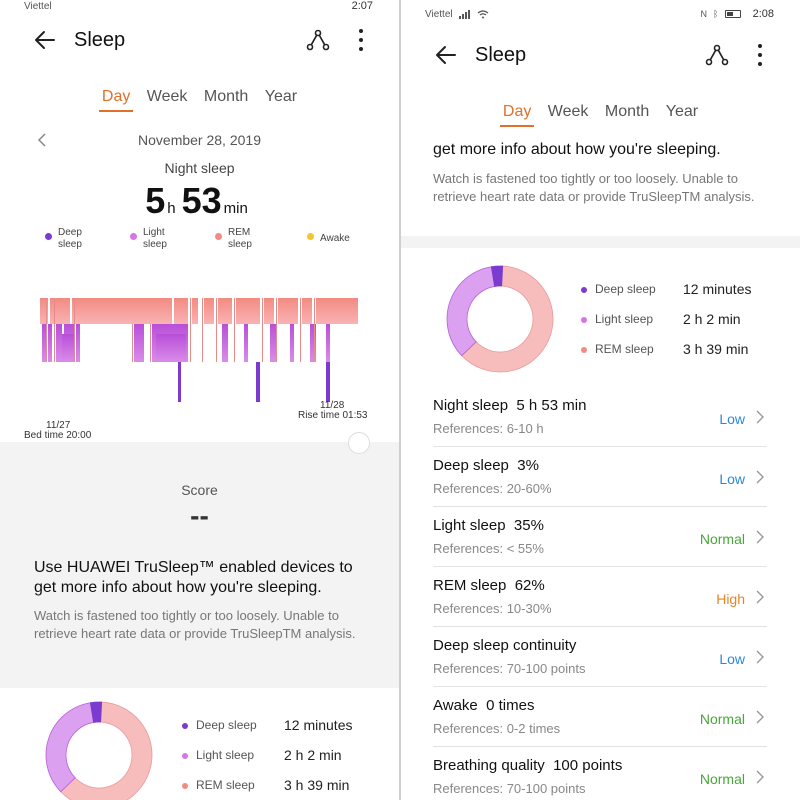 The width and height of the screenshot is (800, 800). I want to click on duration-minutes: 53, so click(201, 200).